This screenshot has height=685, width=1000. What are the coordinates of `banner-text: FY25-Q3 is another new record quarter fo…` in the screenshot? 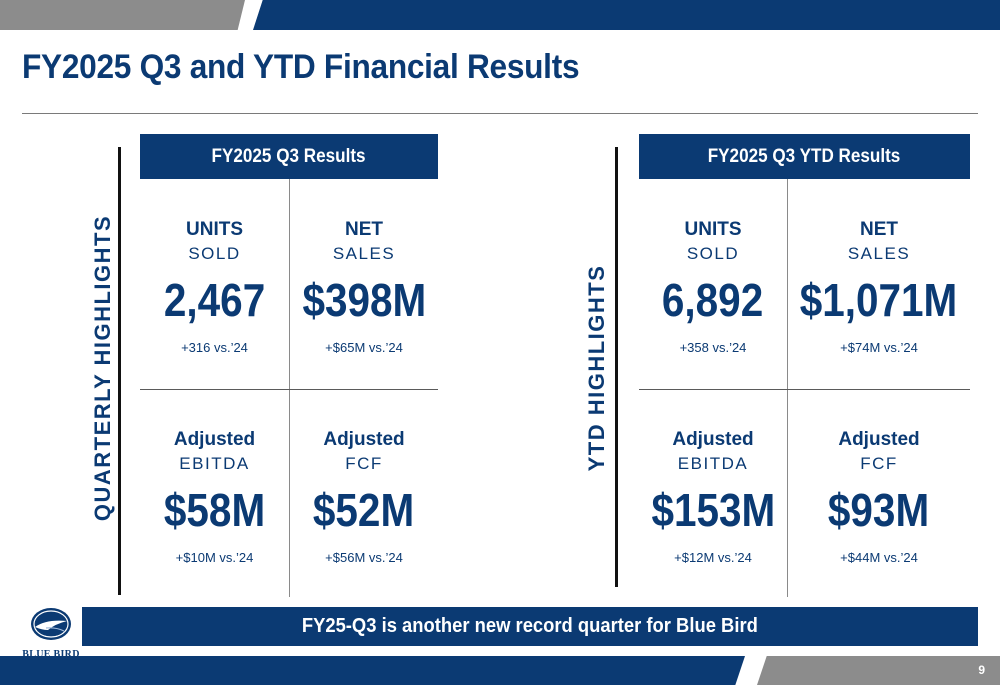 It's located at (530, 626).